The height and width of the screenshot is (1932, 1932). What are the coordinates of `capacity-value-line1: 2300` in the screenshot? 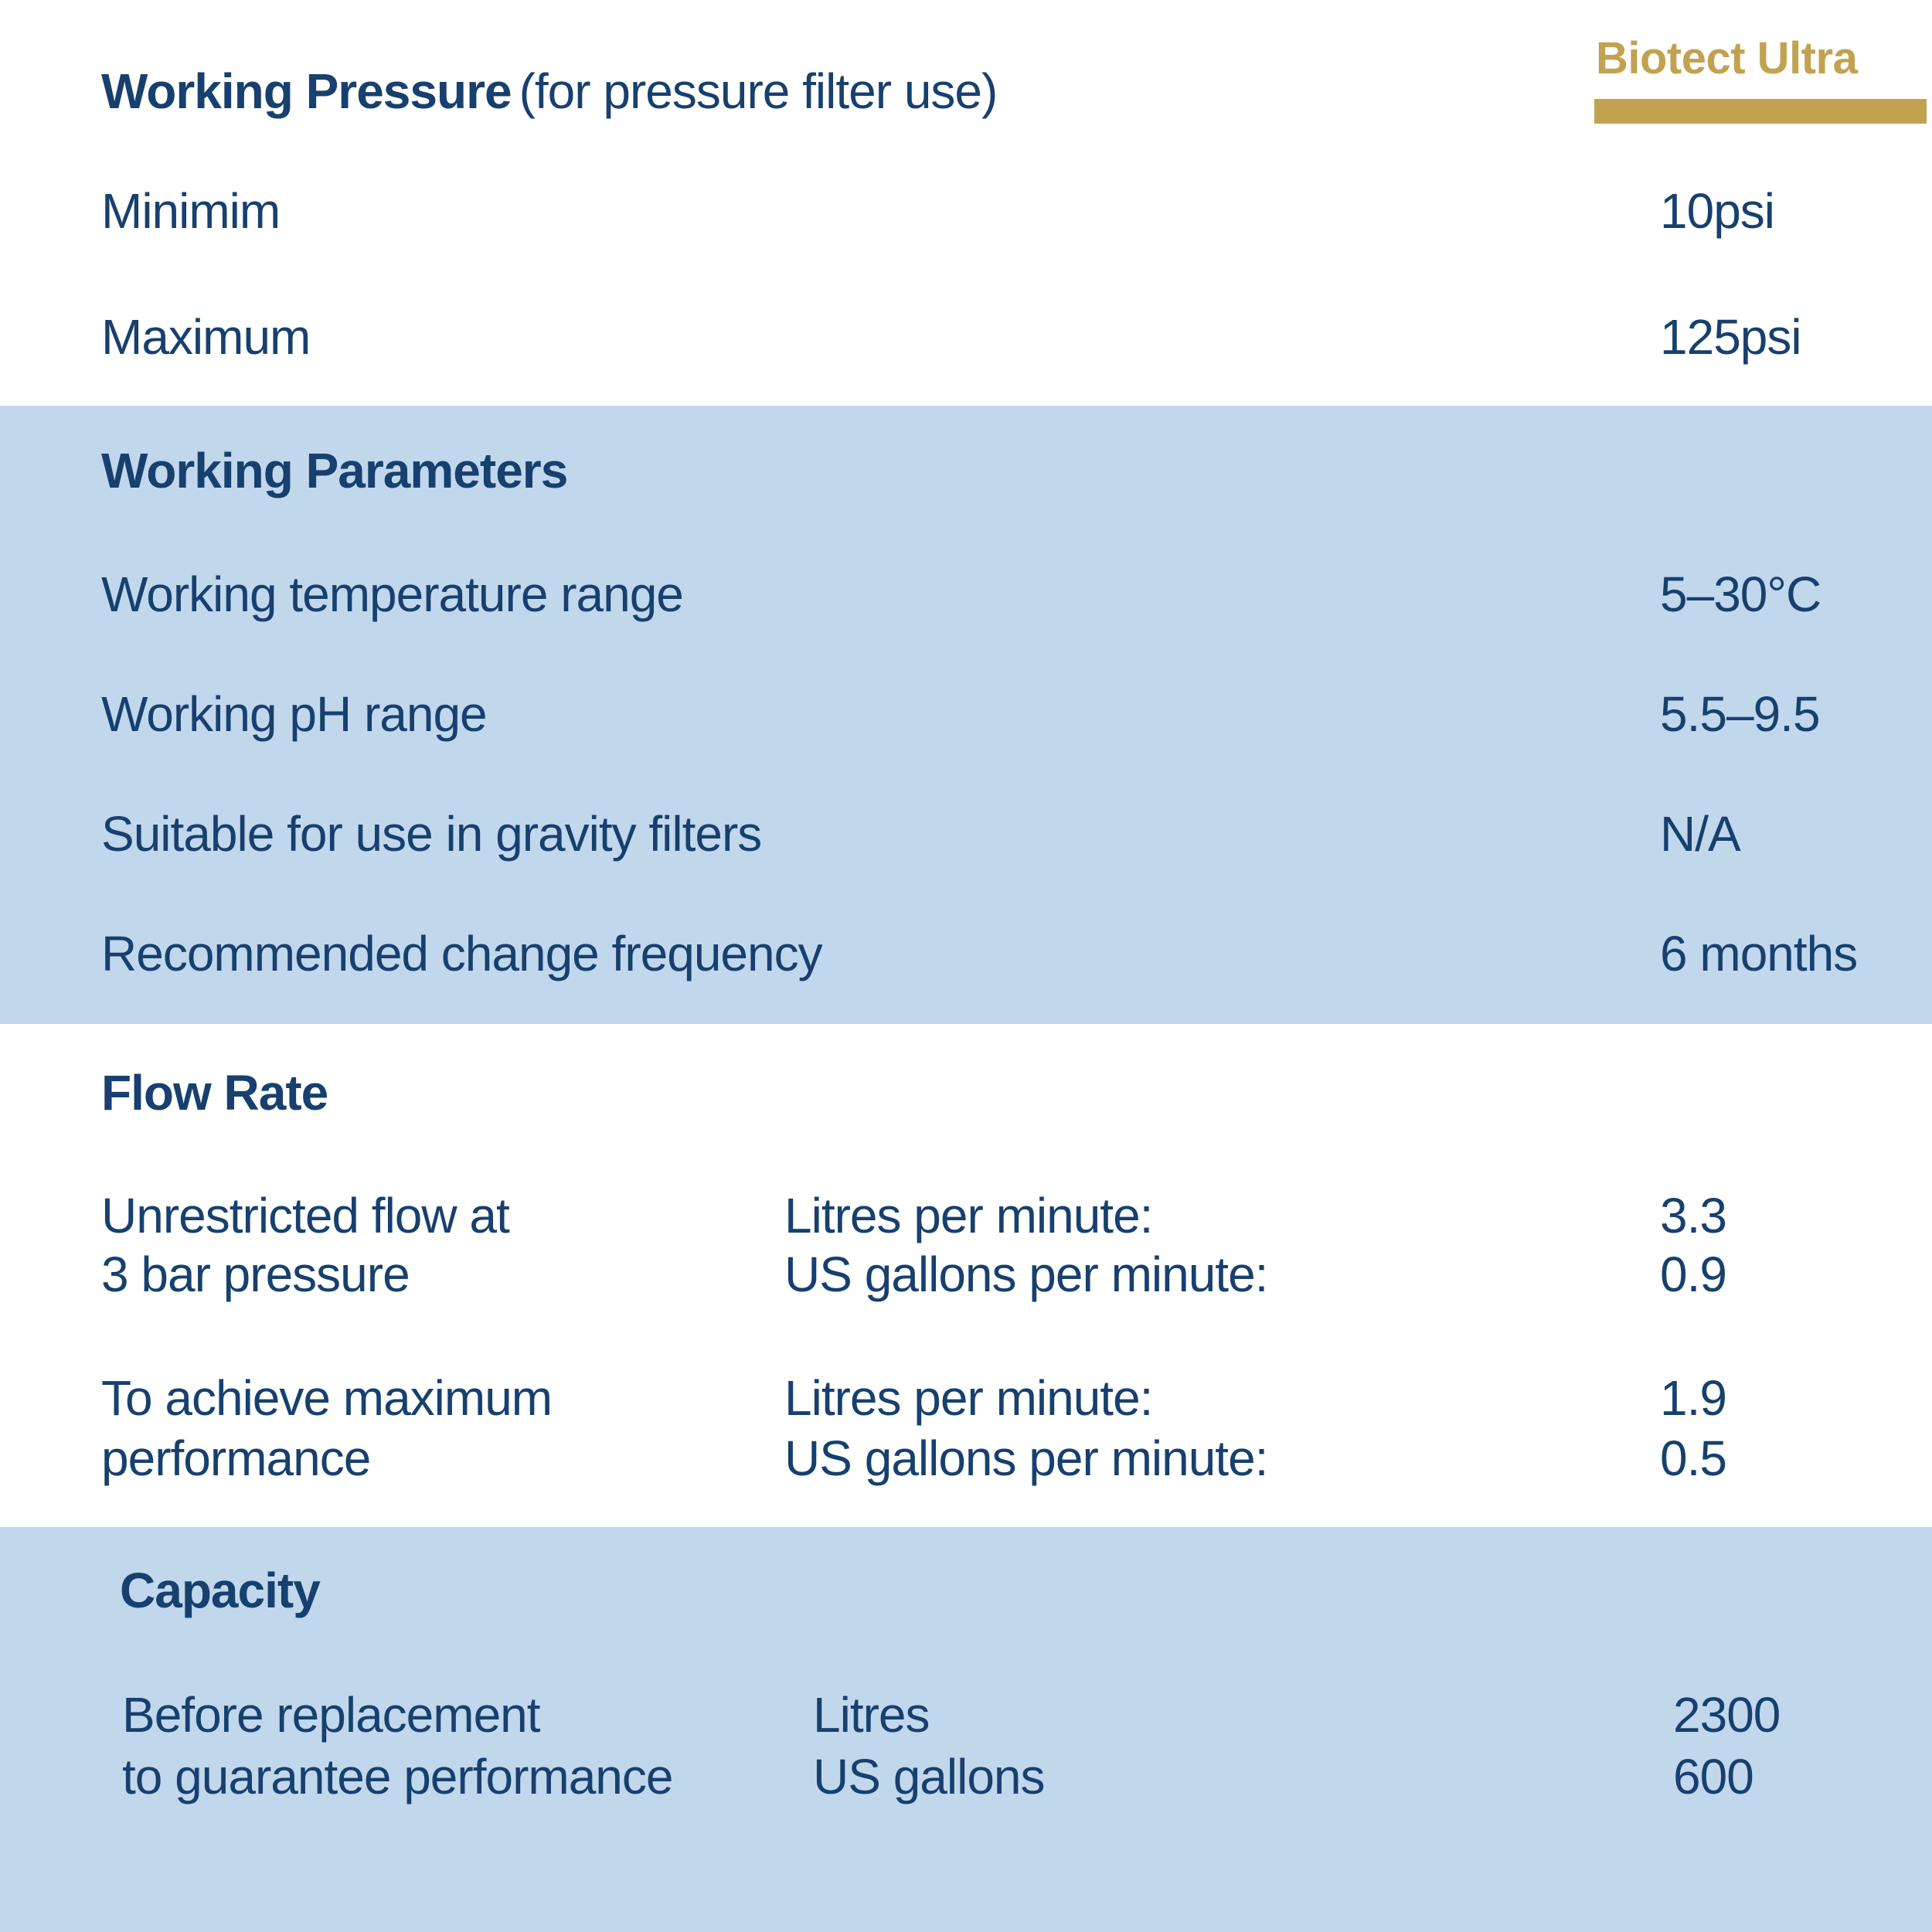 It's located at (1727, 1715).